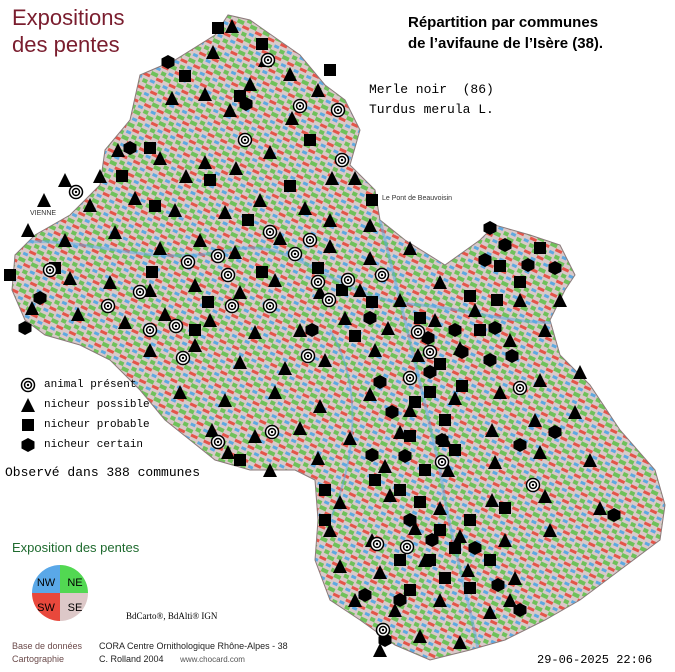 The image size is (675, 672). Describe the element at coordinates (431, 89) in the screenshot. I see `species-common-name: Merle noir (86)` at that location.